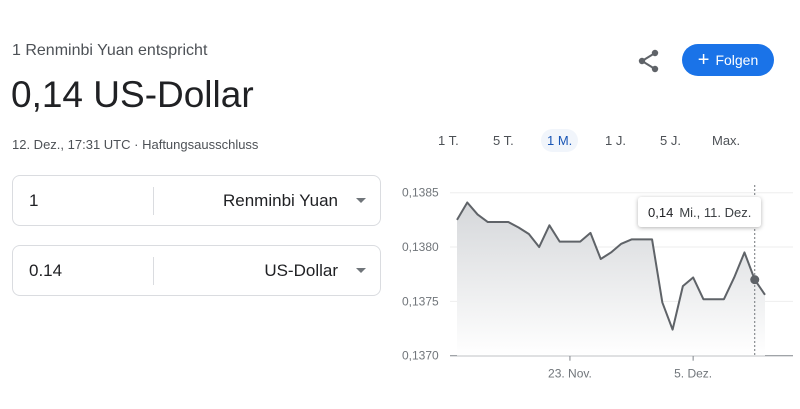 The image size is (800, 409). I want to click on to-currency-row: 0.14 US-Dollar, so click(196, 270).